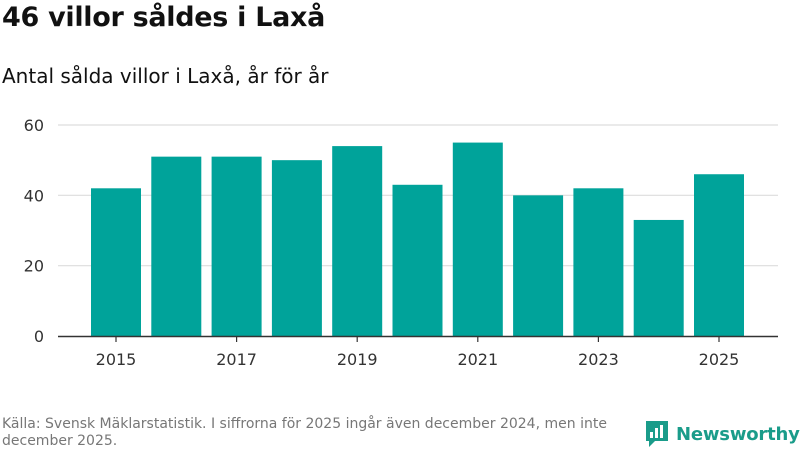 The image size is (800, 450). Describe the element at coordinates (34, 266) in the screenshot. I see `y-tick-label: 20` at that location.